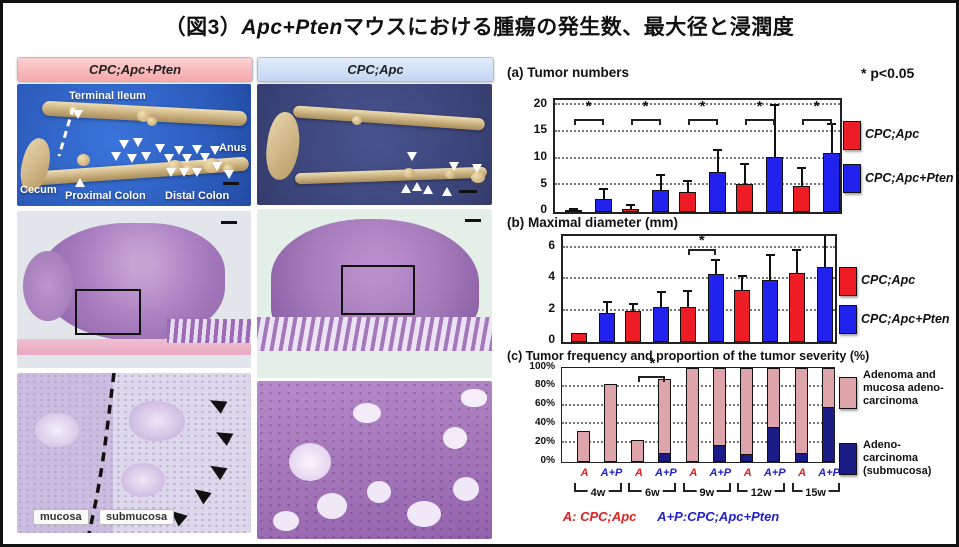 The width and height of the screenshot is (959, 547). Describe the element at coordinates (888, 280) in the screenshot. I see `legend-label-cpc-apc: CPC;Apc` at that location.